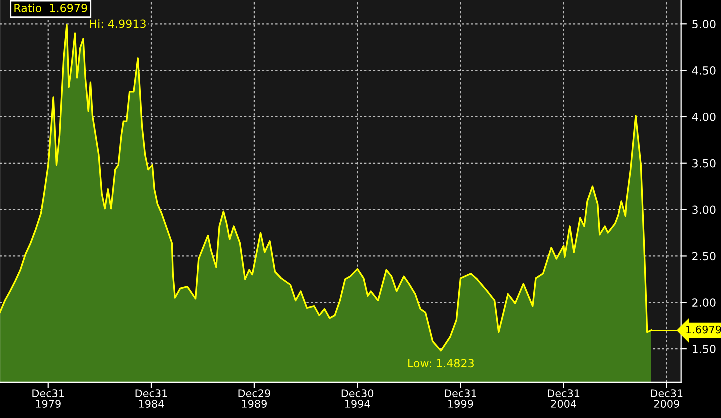  Describe the element at coordinates (704, 117) in the screenshot. I see `y-tick-label: 4.00` at that location.